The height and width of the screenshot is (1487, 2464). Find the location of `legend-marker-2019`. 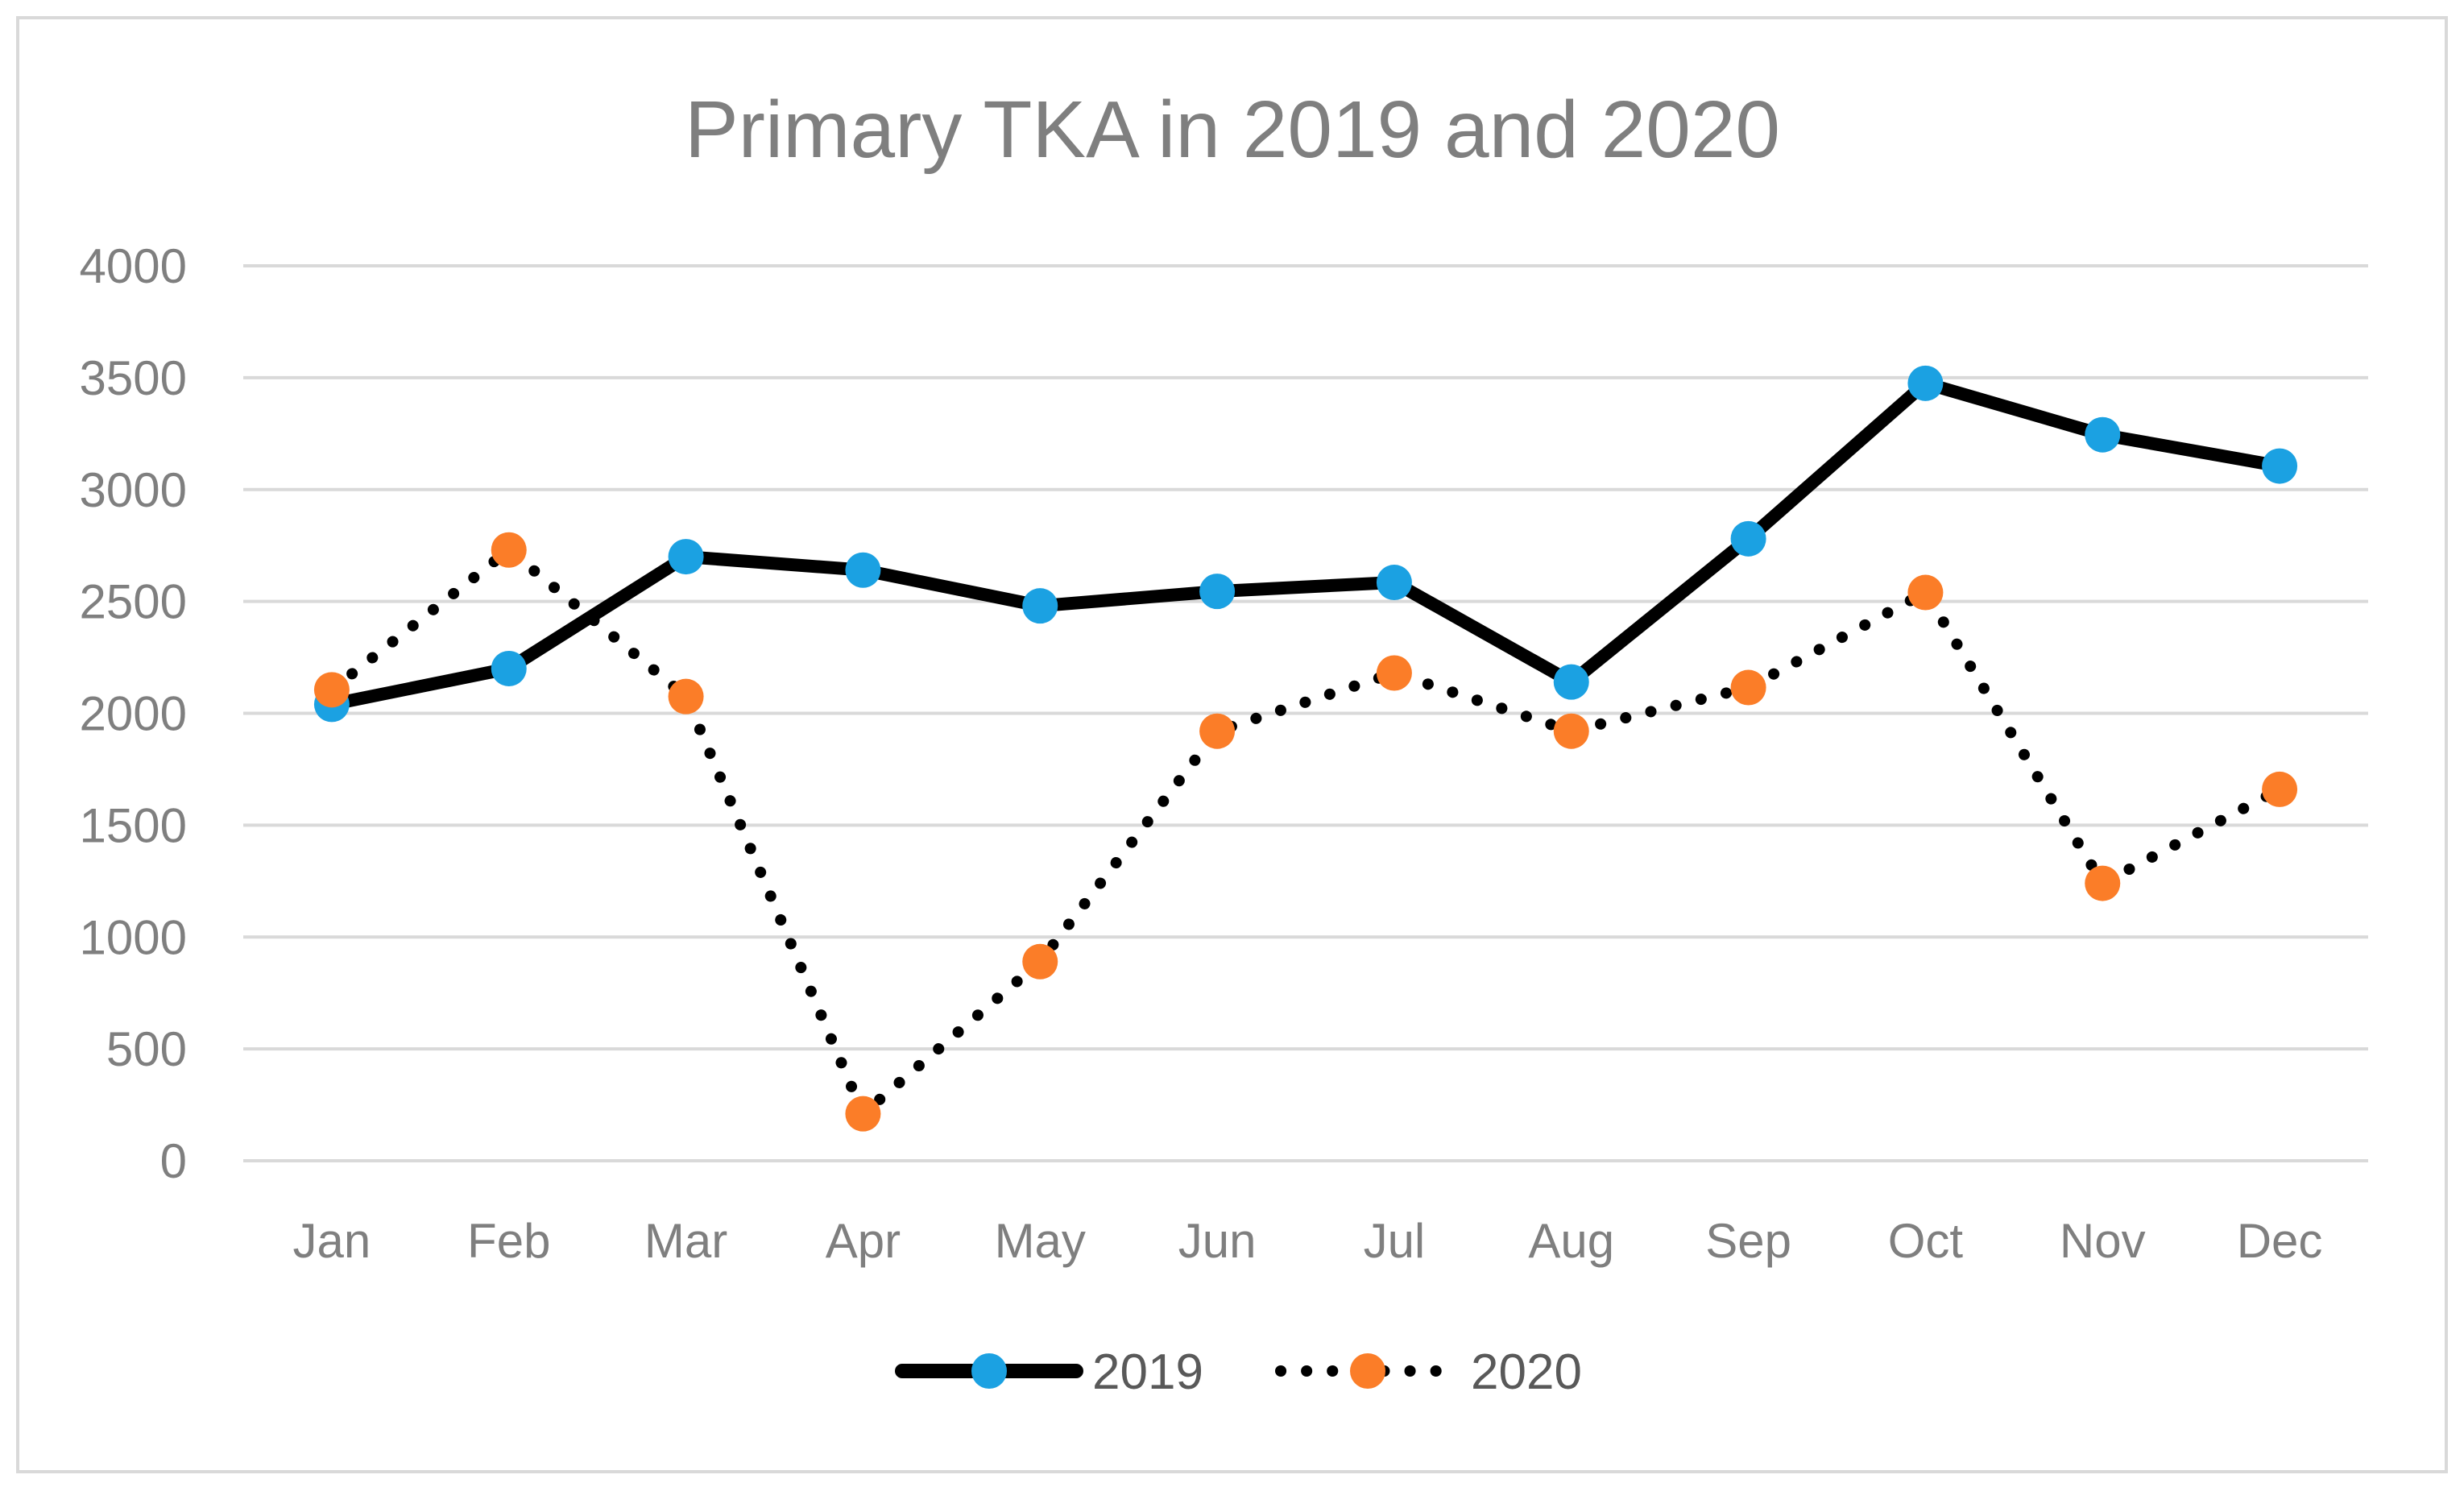

legend-marker-2019 is located at coordinates (989, 1371).